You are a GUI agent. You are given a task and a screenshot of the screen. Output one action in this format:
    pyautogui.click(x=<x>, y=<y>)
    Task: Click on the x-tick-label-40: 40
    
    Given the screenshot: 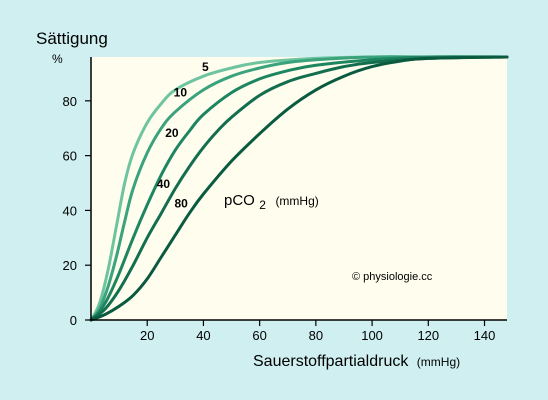 What is the action you would take?
    pyautogui.click(x=203, y=335)
    